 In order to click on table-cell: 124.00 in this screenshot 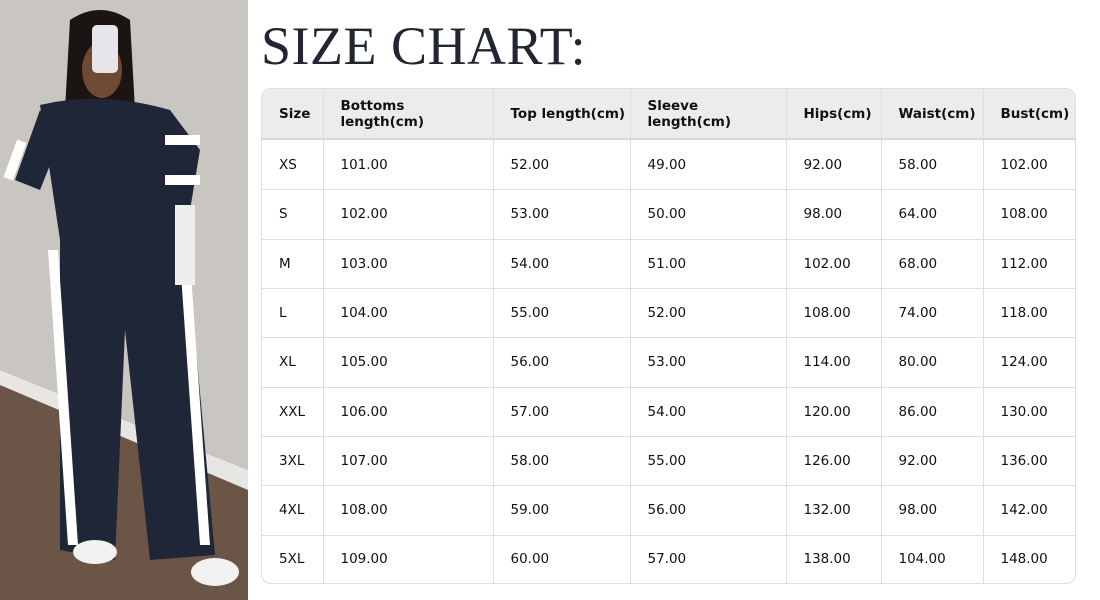, I will do `click(1029, 362)`.